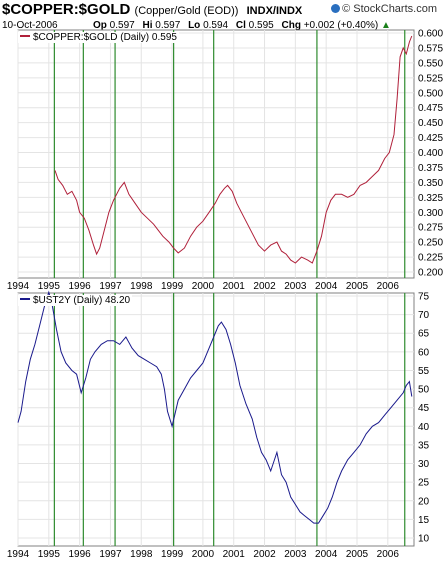  Describe the element at coordinates (430, 108) in the screenshot. I see `y-tick-label: 0.475` at that location.